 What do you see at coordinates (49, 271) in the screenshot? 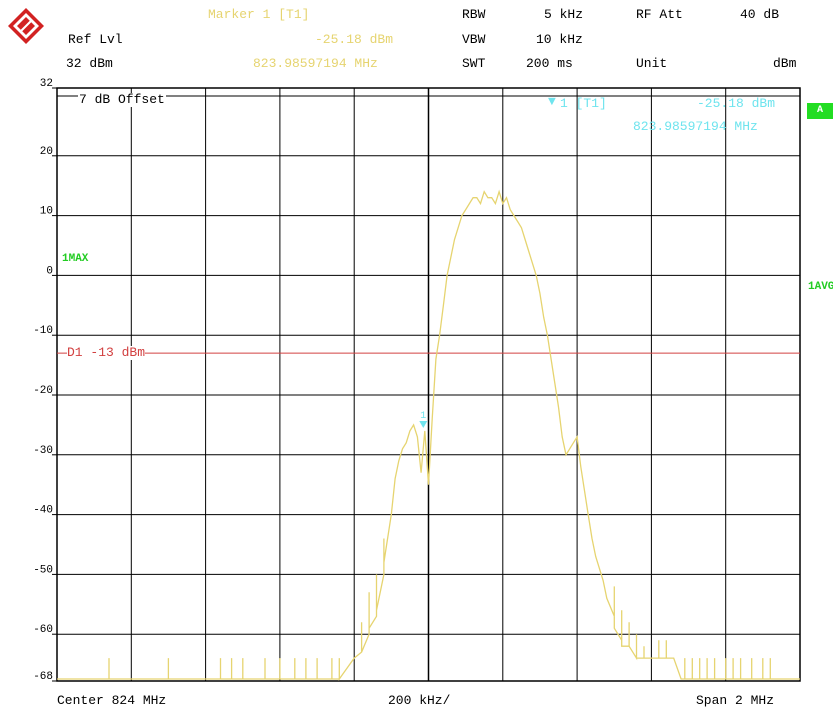
I see `y-tick-label: 0` at bounding box center [49, 271].